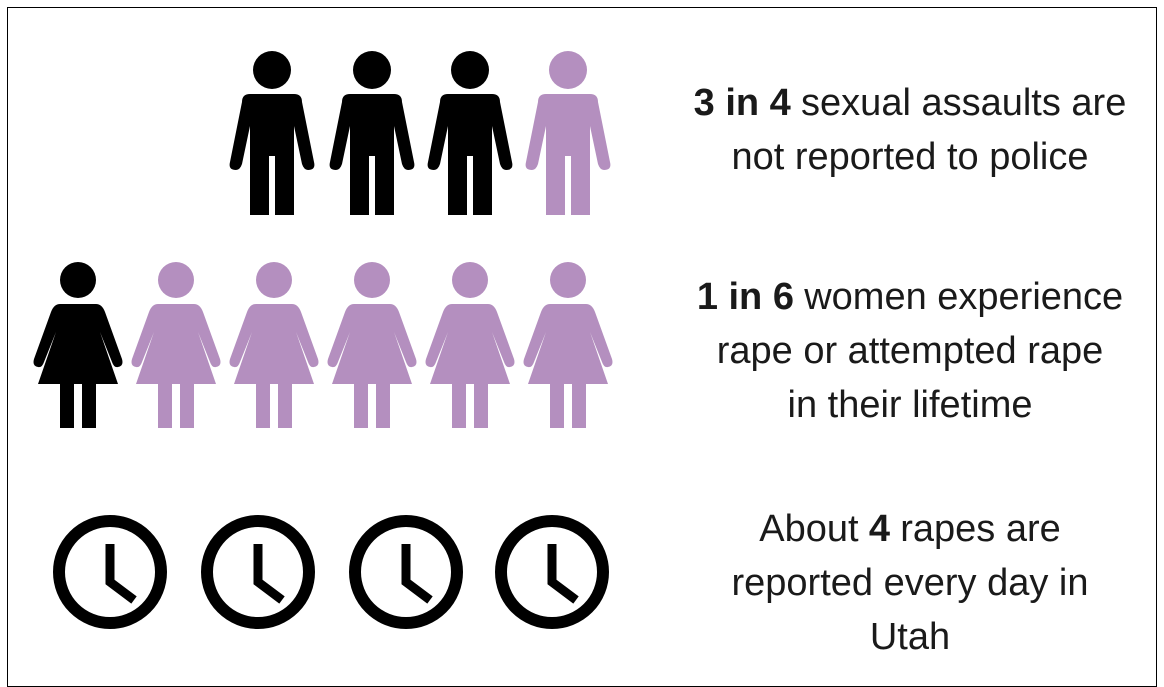 The width and height of the screenshot is (1164, 687). What do you see at coordinates (745, 297) in the screenshot?
I see `bold-number: 1 in 6` at bounding box center [745, 297].